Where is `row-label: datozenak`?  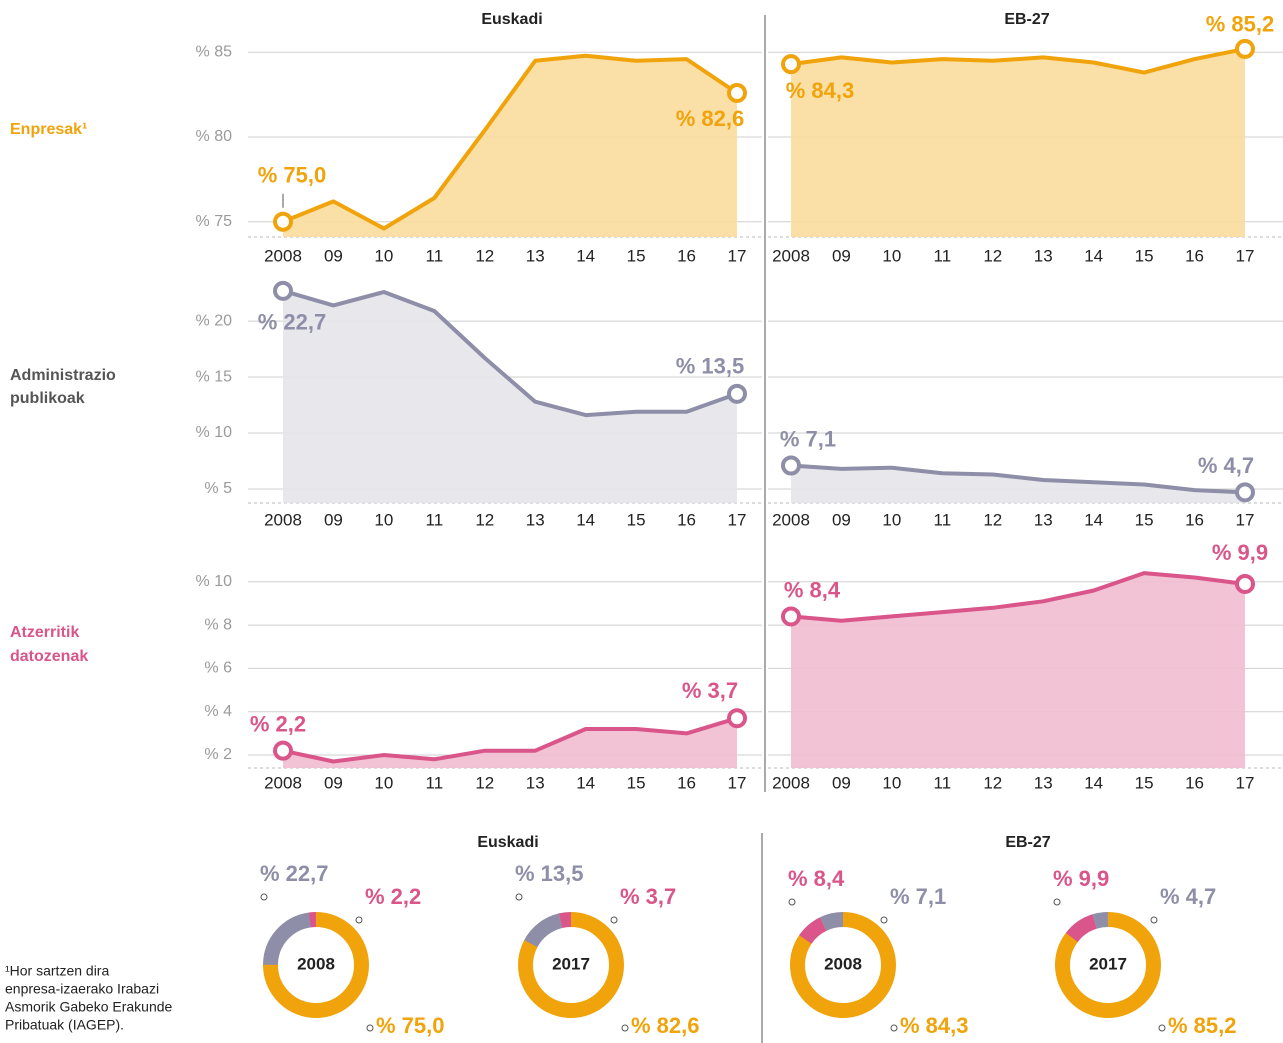
row-label: datozenak is located at coordinates (49, 656).